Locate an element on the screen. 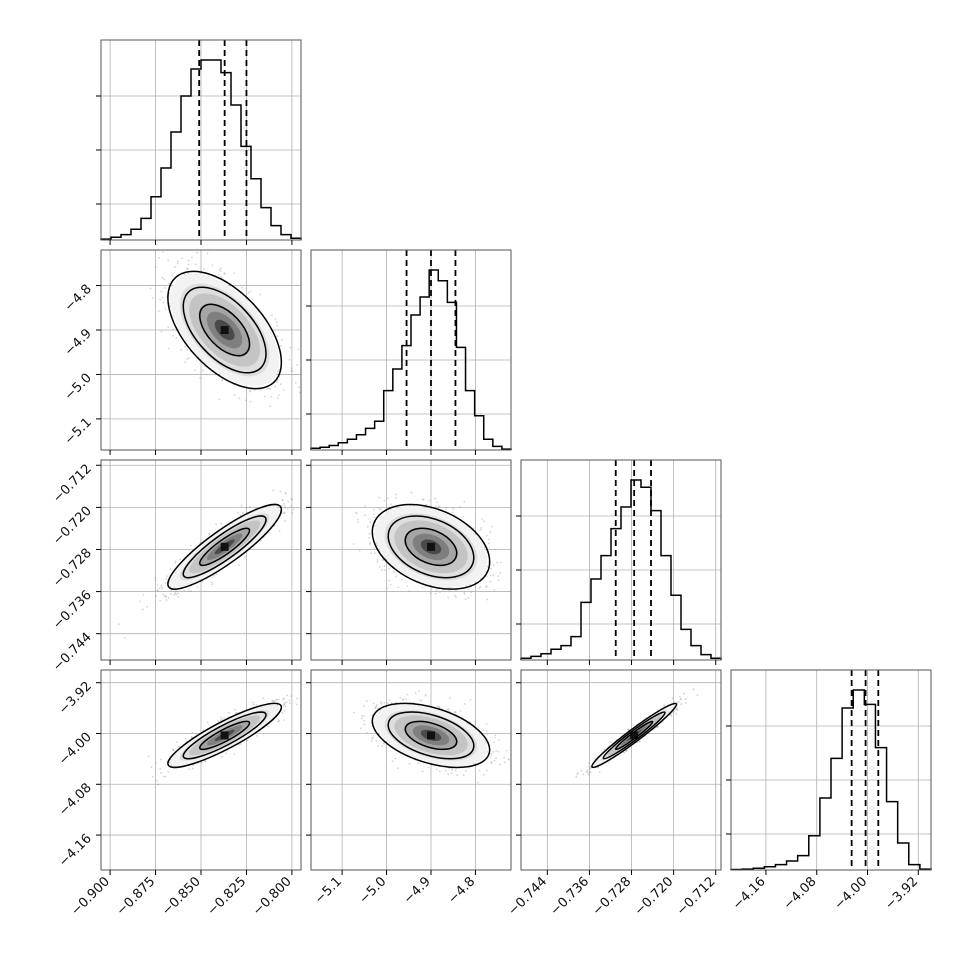 The height and width of the screenshot is (970, 970). x-tick-label: −3.92 is located at coordinates (901, 893).